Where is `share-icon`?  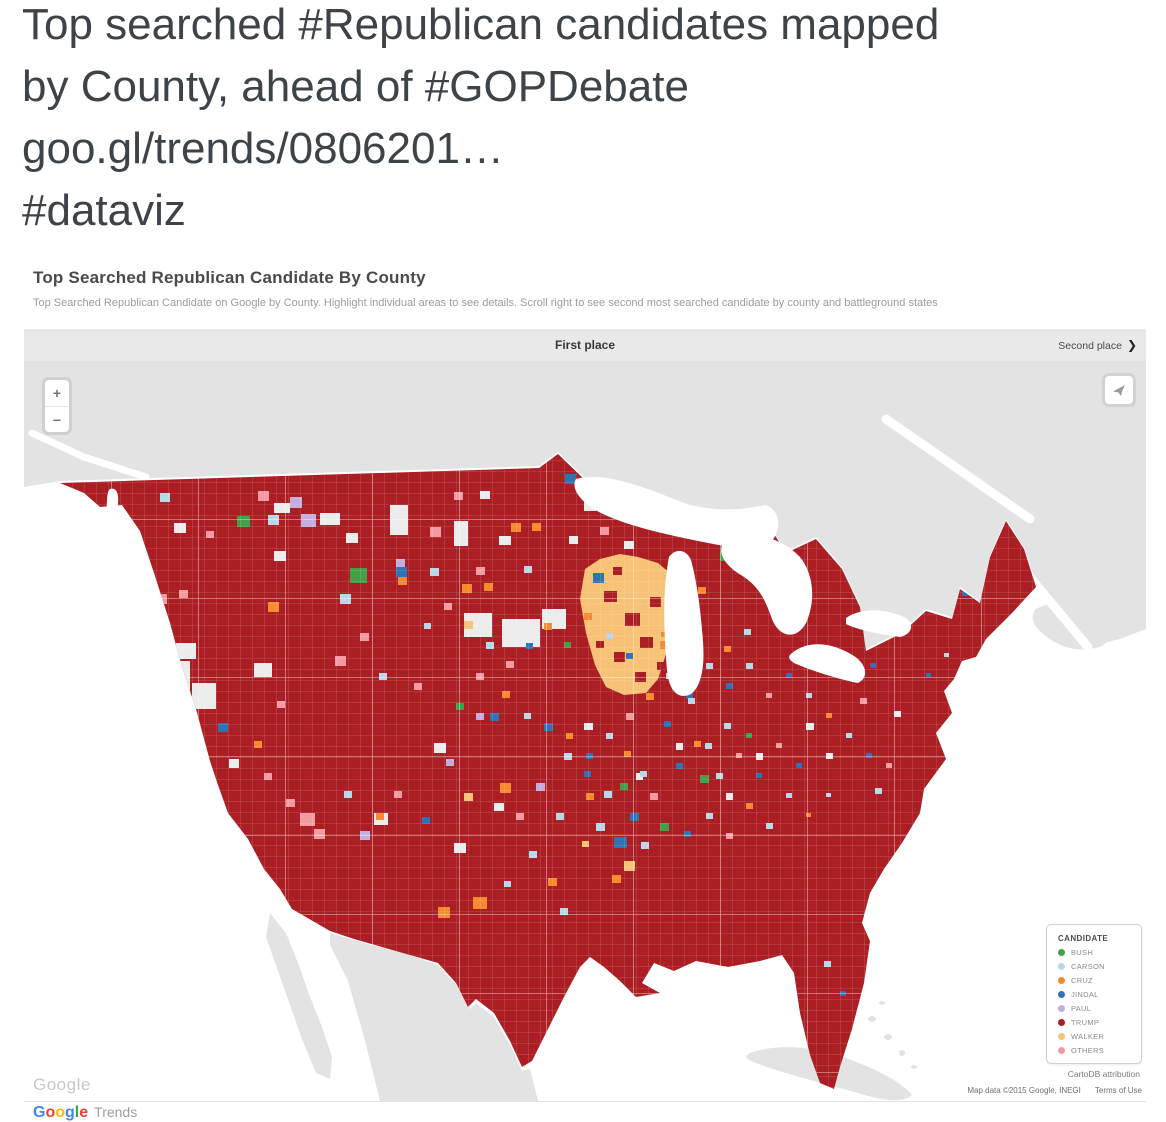 share-icon is located at coordinates (1119, 390).